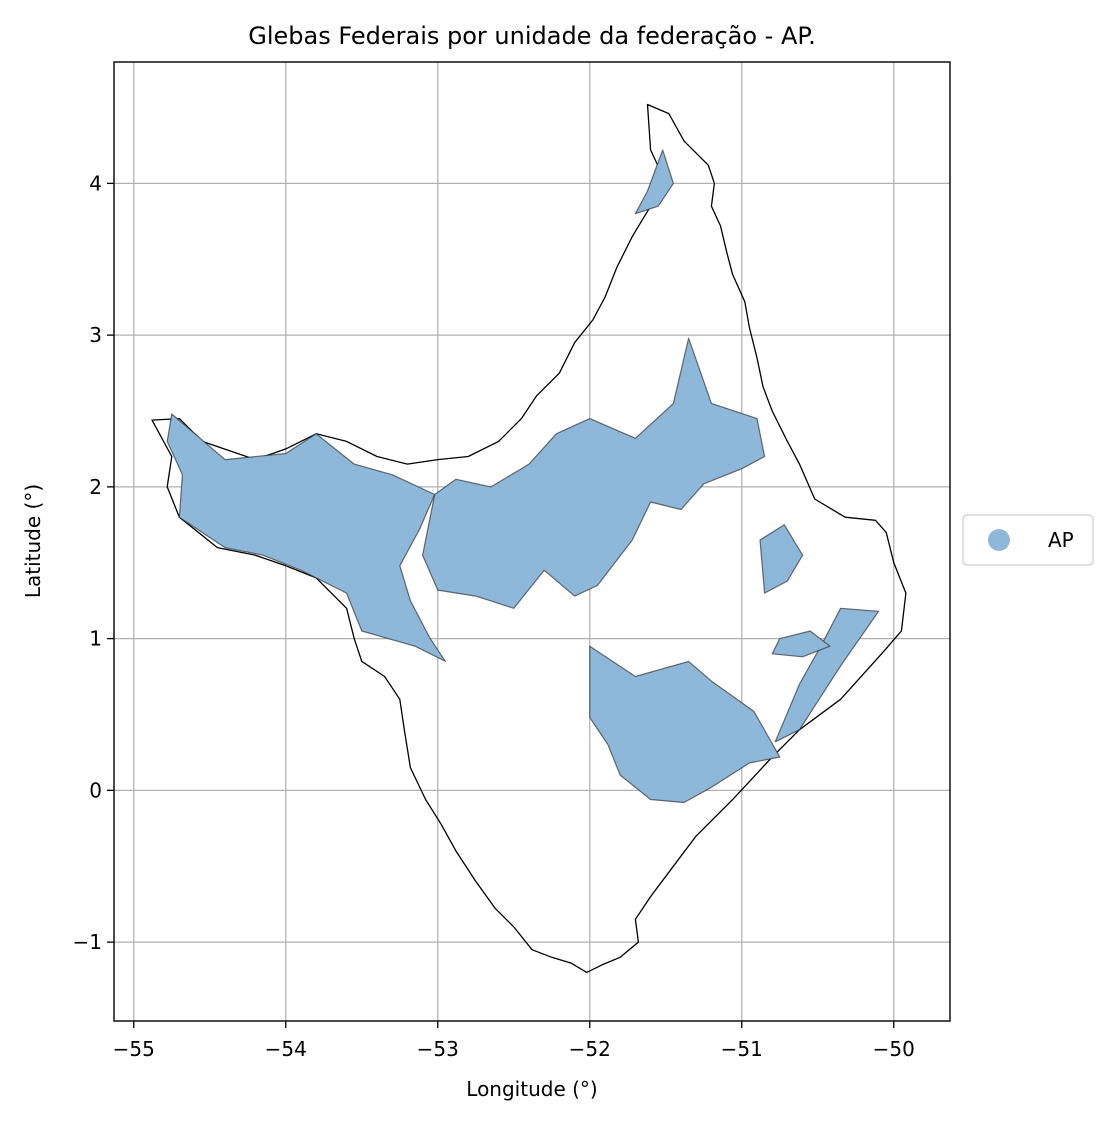  I want to click on legend-box, so click(1028, 540).